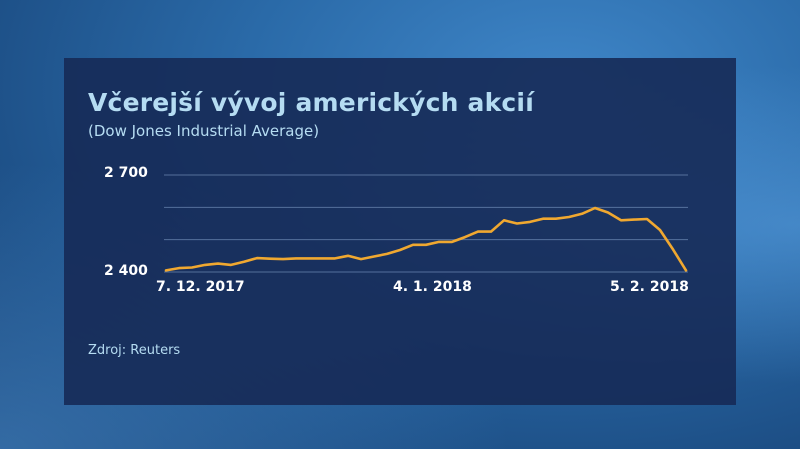  I want to click on chart-title: Včerejší vývoj amerických akcií, so click(311, 102).